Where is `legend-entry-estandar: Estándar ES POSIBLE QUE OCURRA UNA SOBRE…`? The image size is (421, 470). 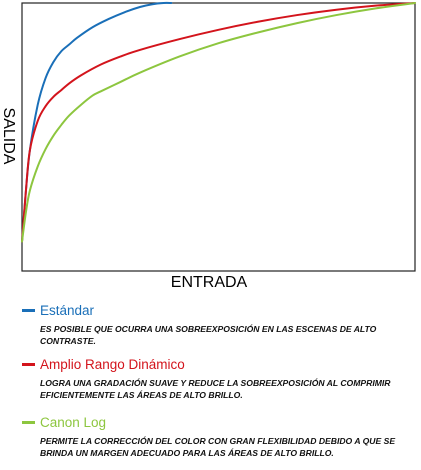 legend-entry-estandar: Estándar ES POSIBLE QUE OCURRA UNA SOBRE… is located at coordinates (218, 324).